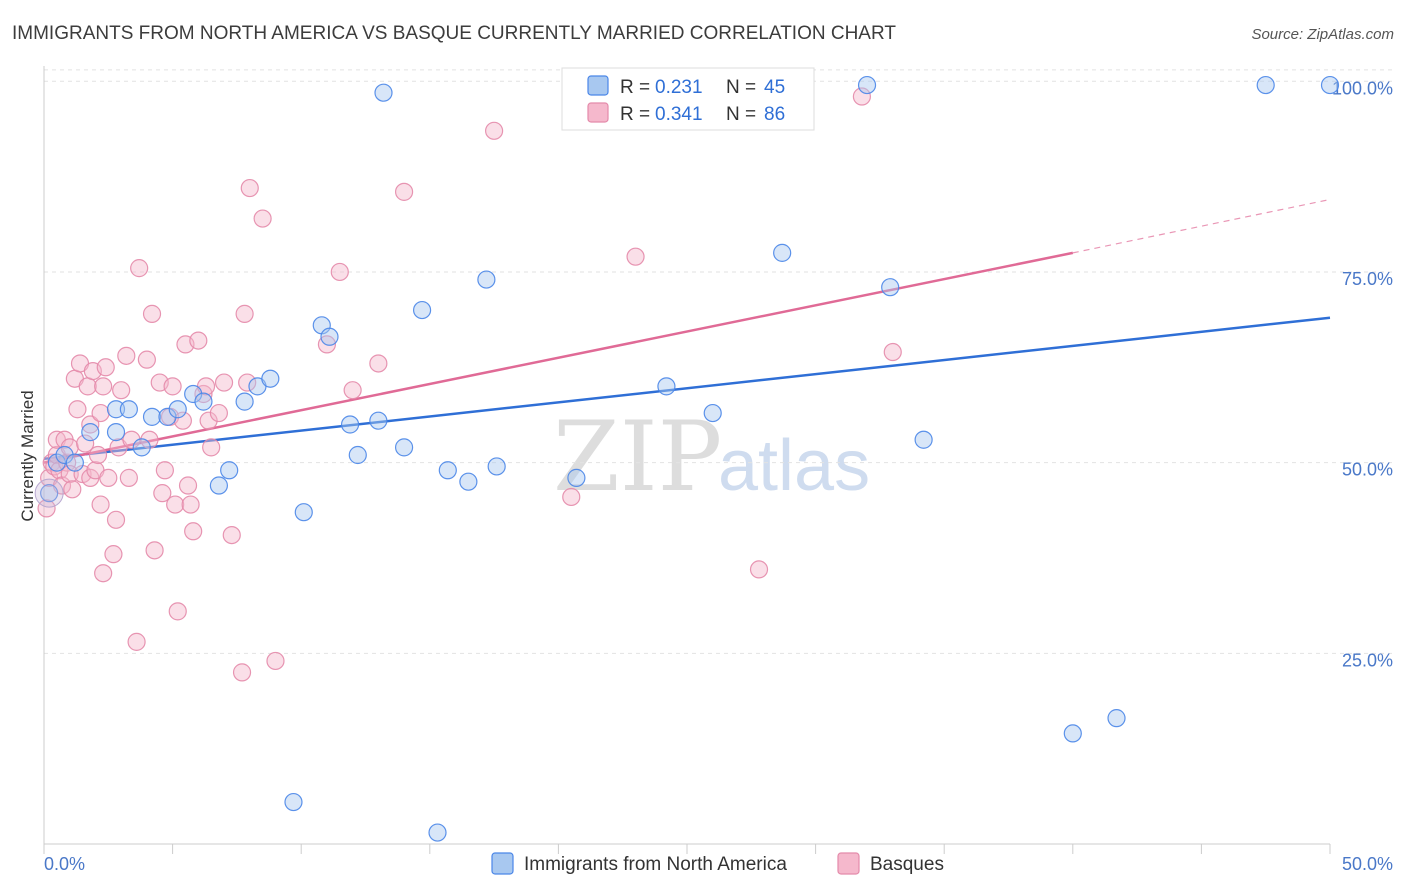 The height and width of the screenshot is (892, 1406). I want to click on y-tick-label: 75.0%, so click(1367, 279).